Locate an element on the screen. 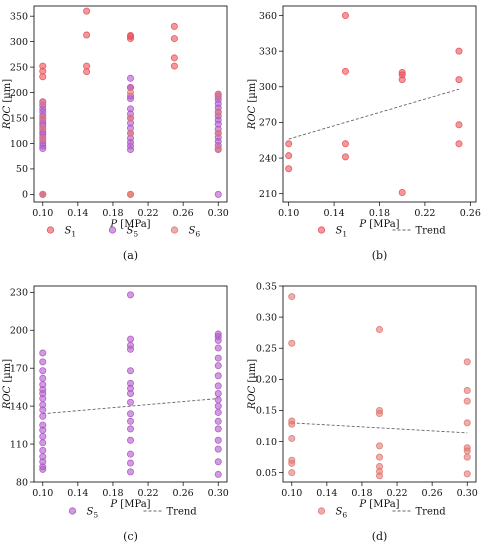  y-tick-label: 230 is located at coordinates (19, 293).